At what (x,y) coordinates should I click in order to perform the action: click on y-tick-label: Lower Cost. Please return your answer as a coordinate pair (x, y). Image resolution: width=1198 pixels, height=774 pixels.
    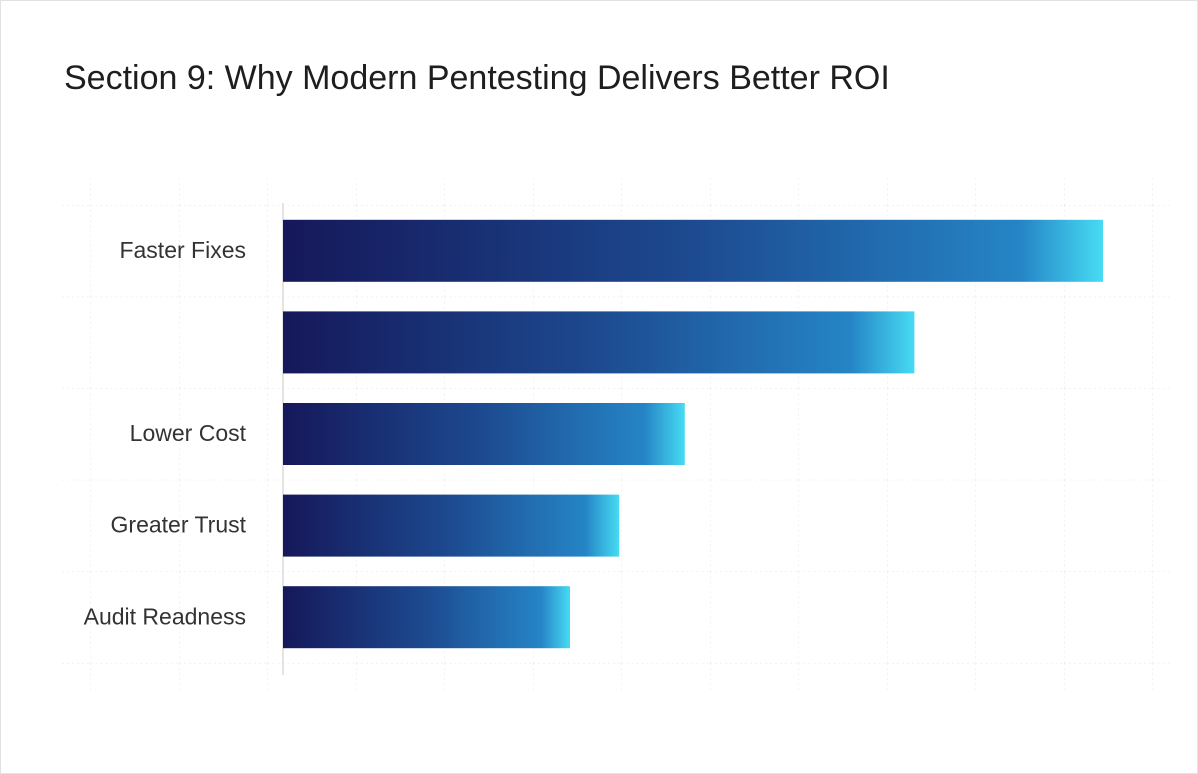
    Looking at the image, I should click on (188, 433).